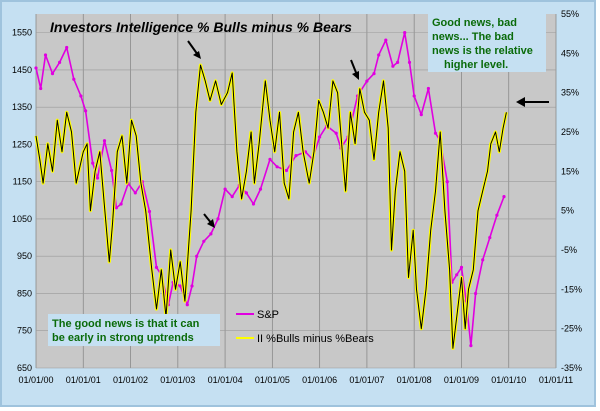  What do you see at coordinates (83, 380) in the screenshot?
I see `x-tick-label: 01/01/01` at bounding box center [83, 380].